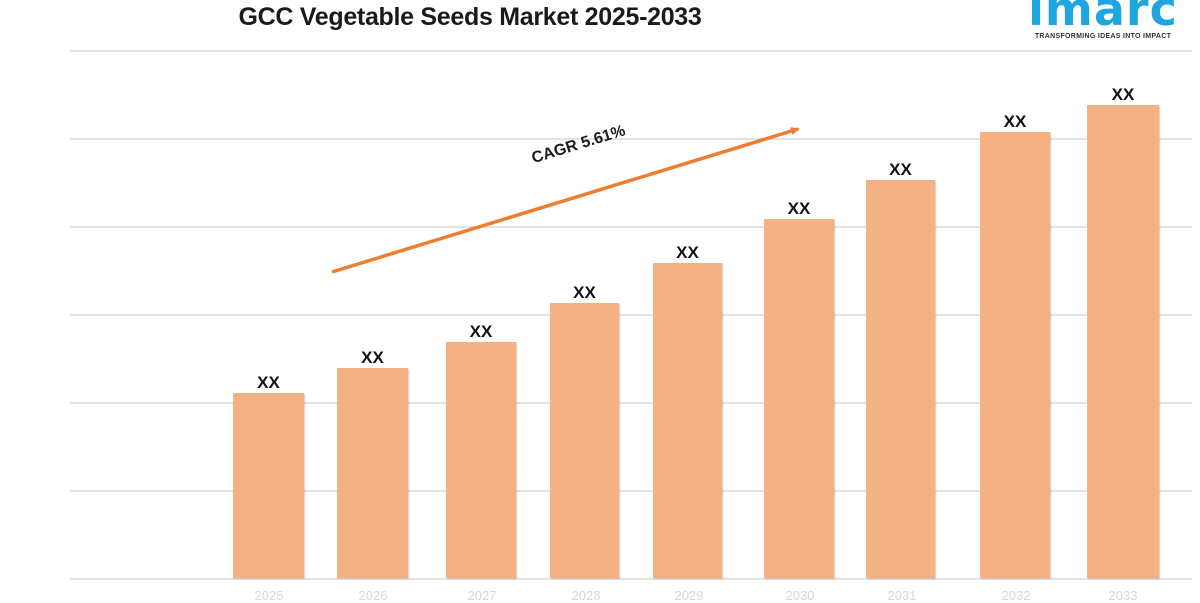  Describe the element at coordinates (1123, 341) in the screenshot. I see `bar-2033` at that location.